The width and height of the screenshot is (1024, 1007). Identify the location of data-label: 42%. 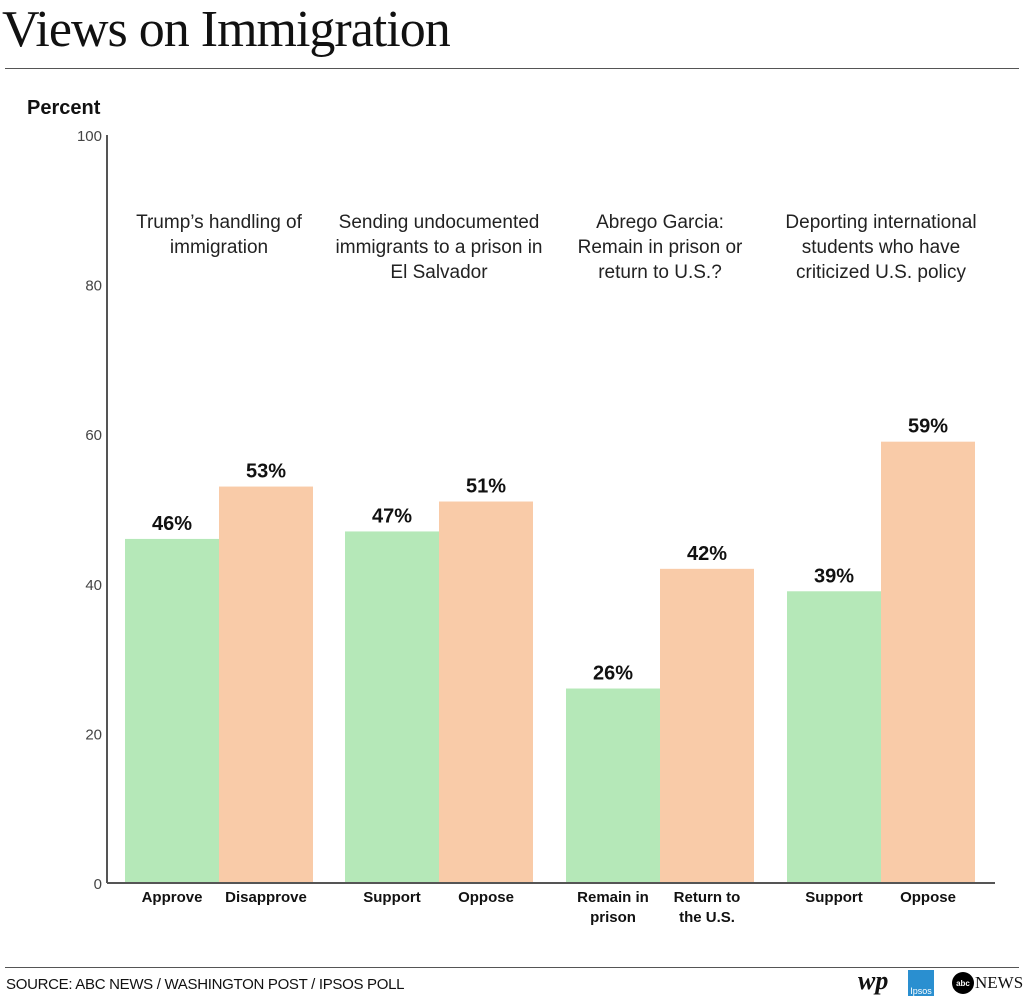
(707, 554).